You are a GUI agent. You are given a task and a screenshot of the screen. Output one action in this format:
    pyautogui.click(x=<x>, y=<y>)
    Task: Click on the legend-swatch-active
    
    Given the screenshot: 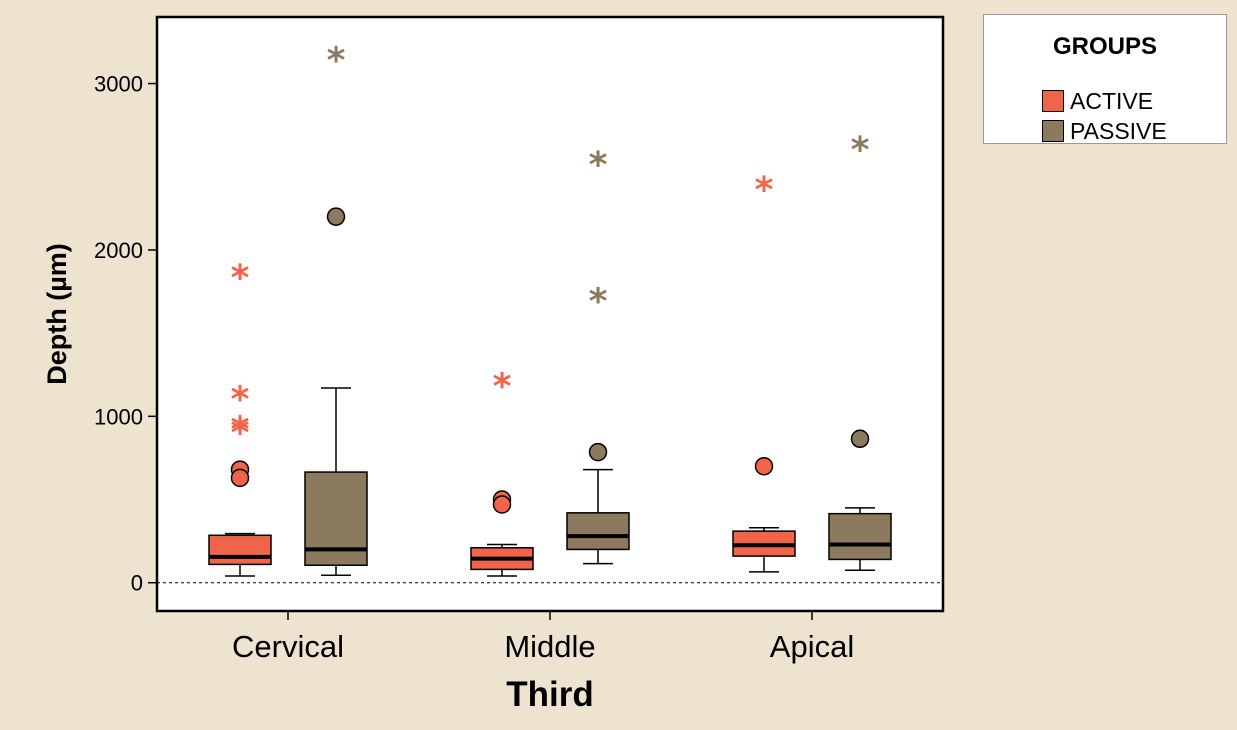 What is the action you would take?
    pyautogui.click(x=1053, y=101)
    